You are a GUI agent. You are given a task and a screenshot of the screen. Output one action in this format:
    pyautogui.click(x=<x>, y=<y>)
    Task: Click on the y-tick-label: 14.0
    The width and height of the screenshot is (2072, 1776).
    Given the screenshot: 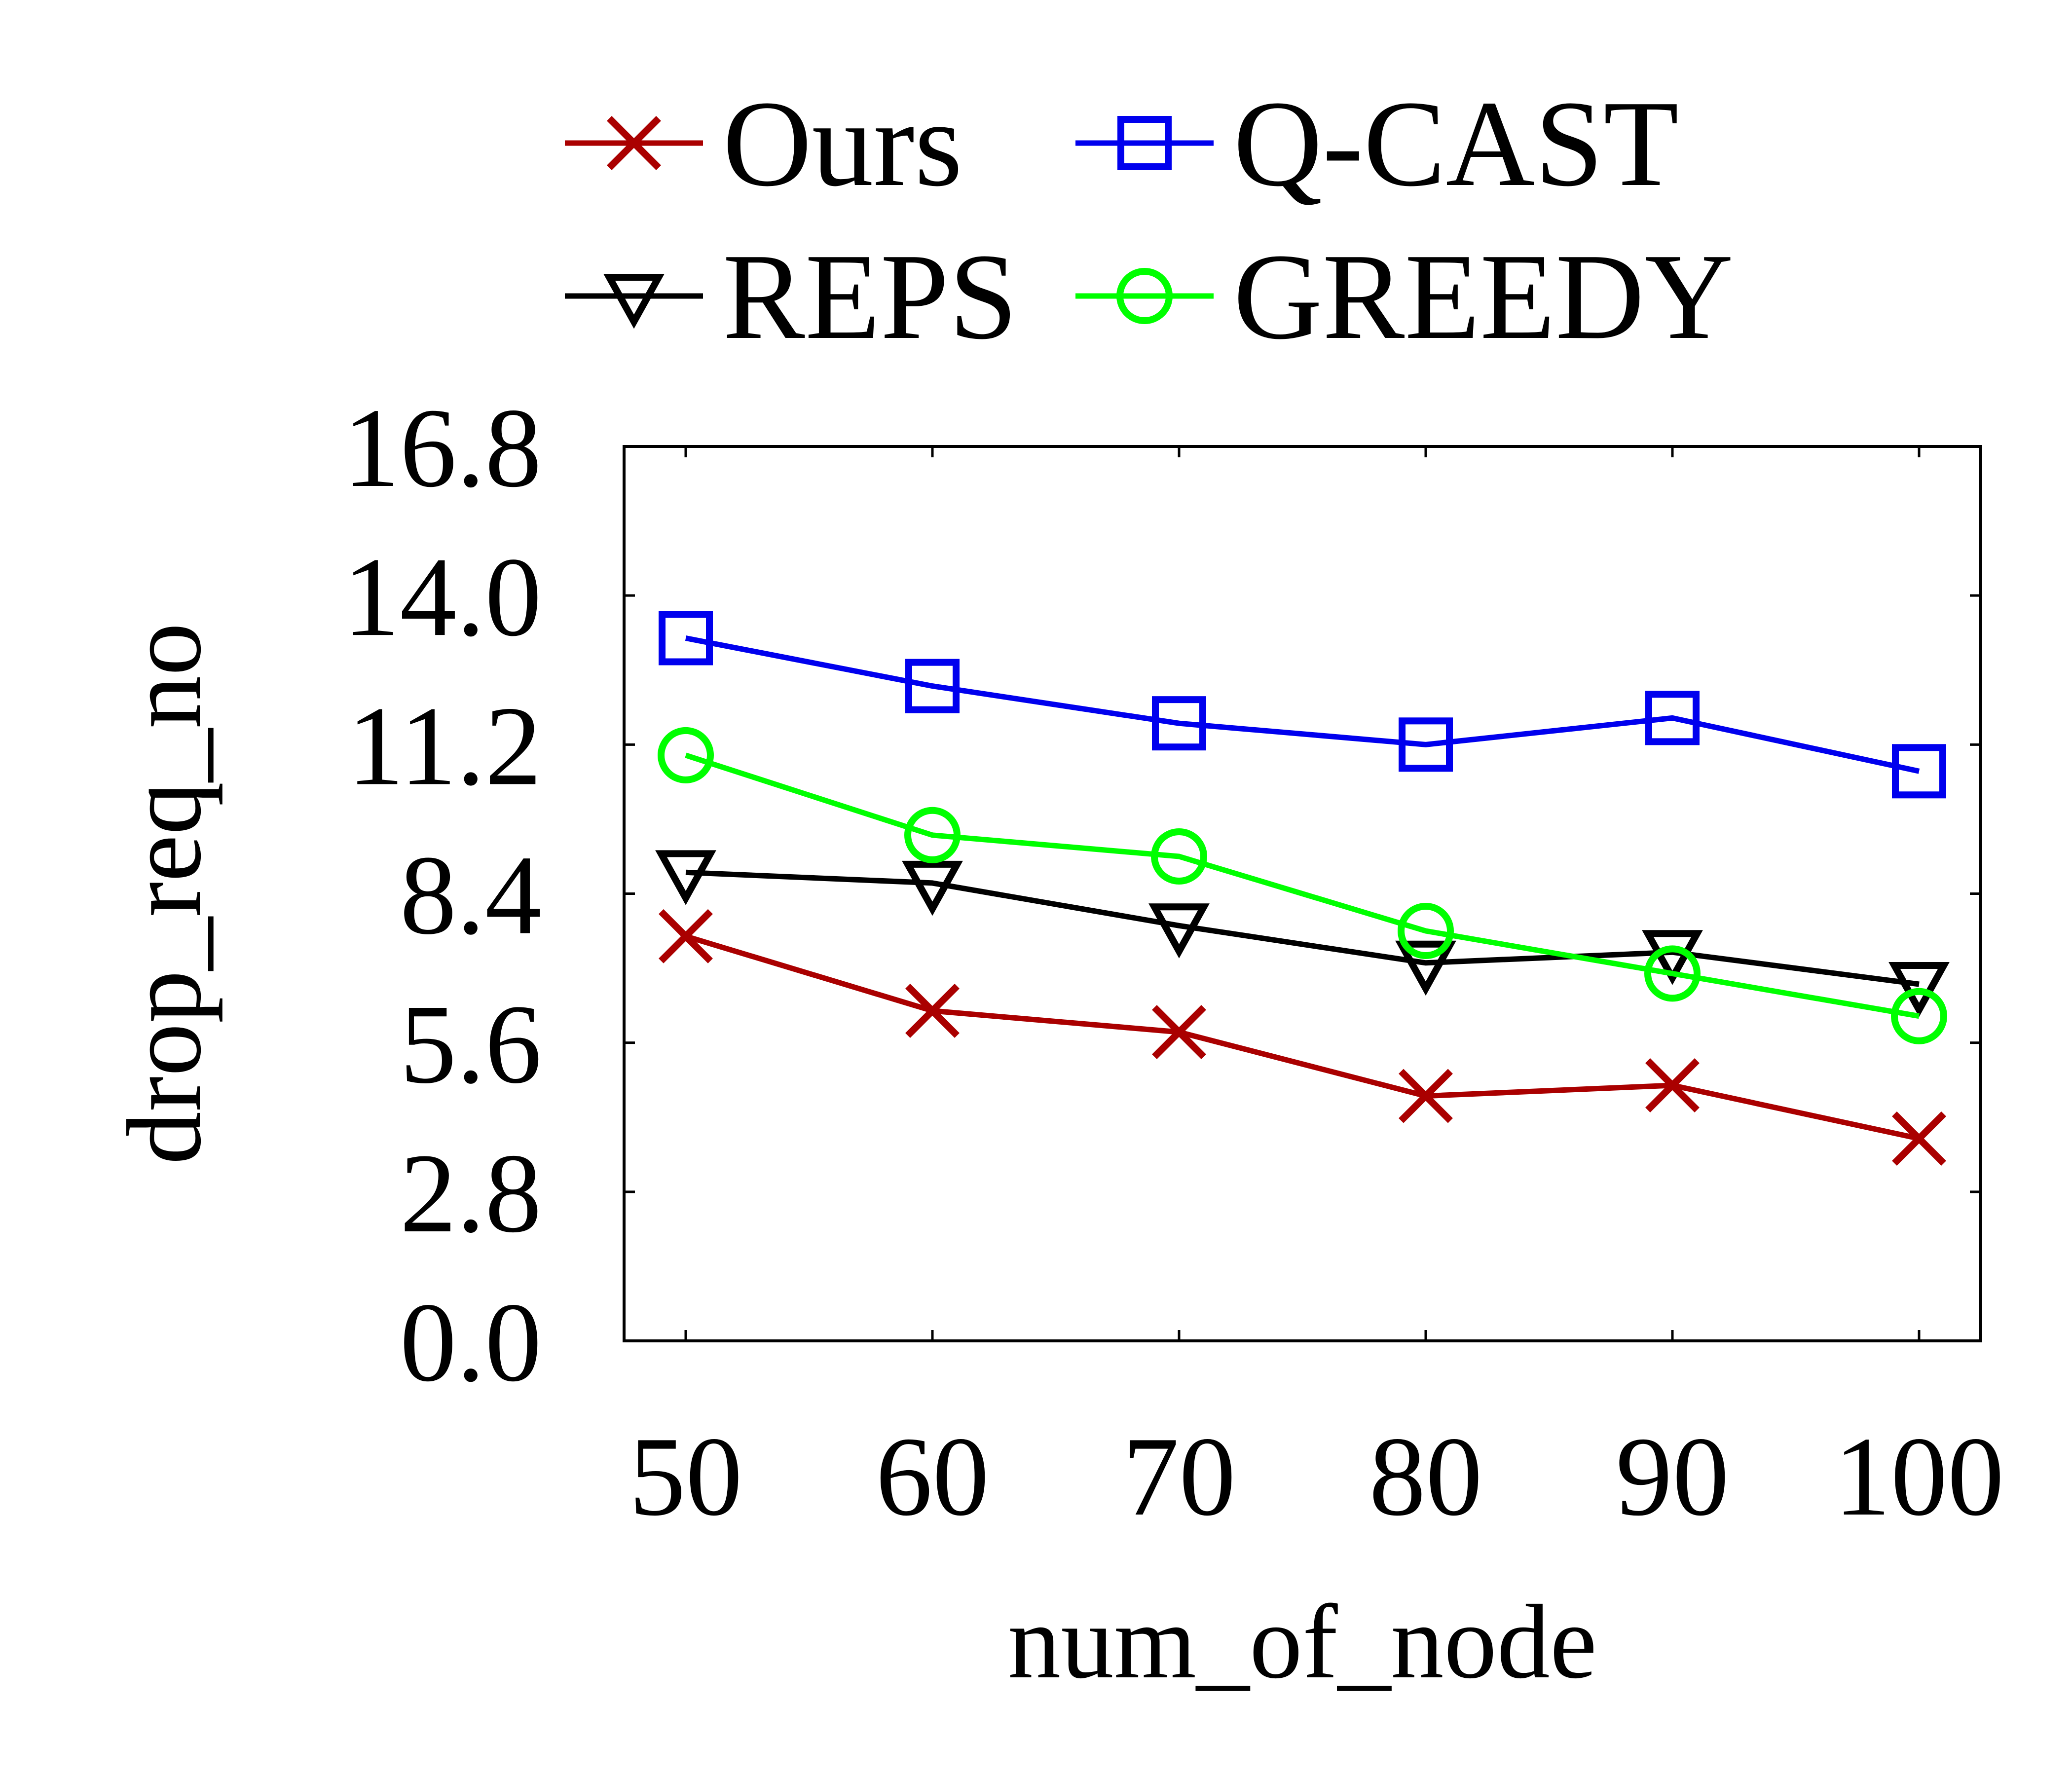 What is the action you would take?
    pyautogui.click(x=442, y=597)
    